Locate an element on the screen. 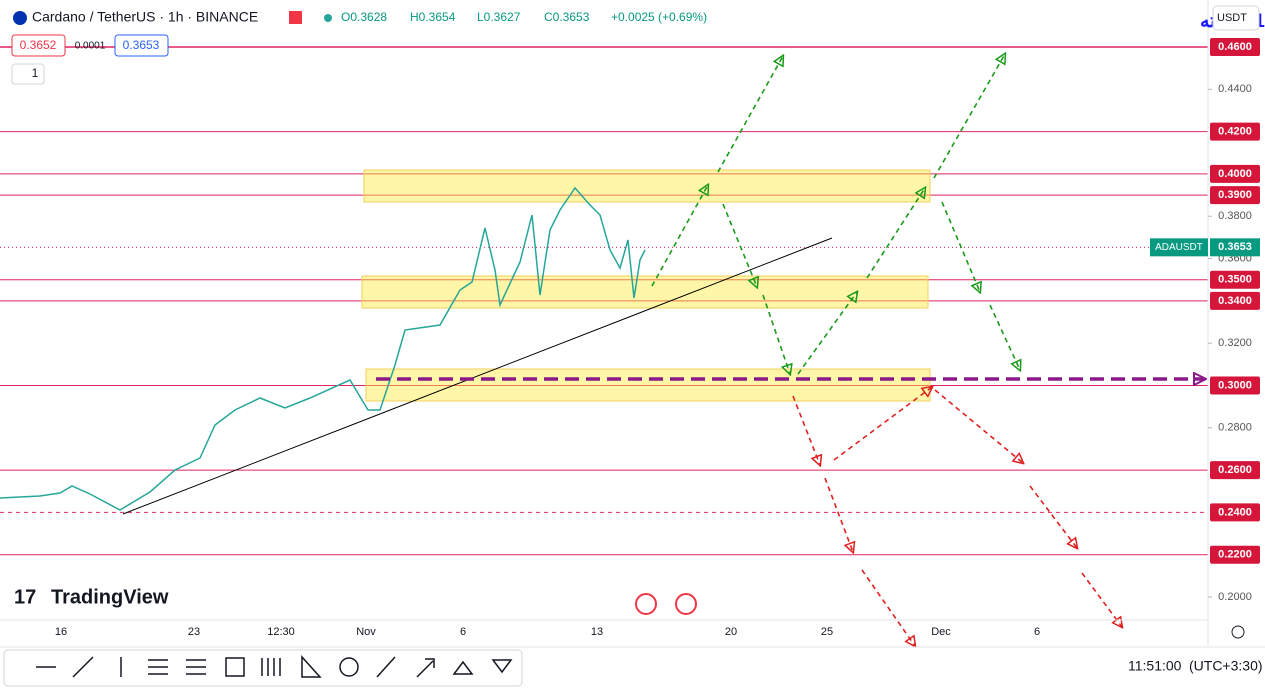  sell-button is located at coordinates (38, 45).